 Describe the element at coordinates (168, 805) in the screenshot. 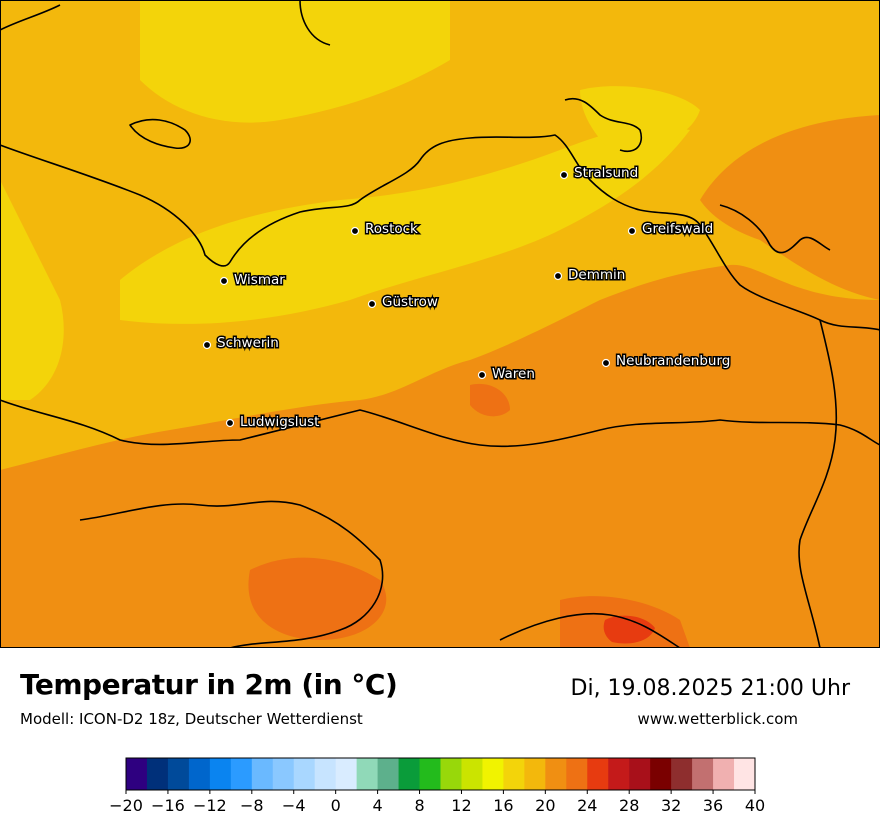

I see `legend-tick-label: −16` at that location.